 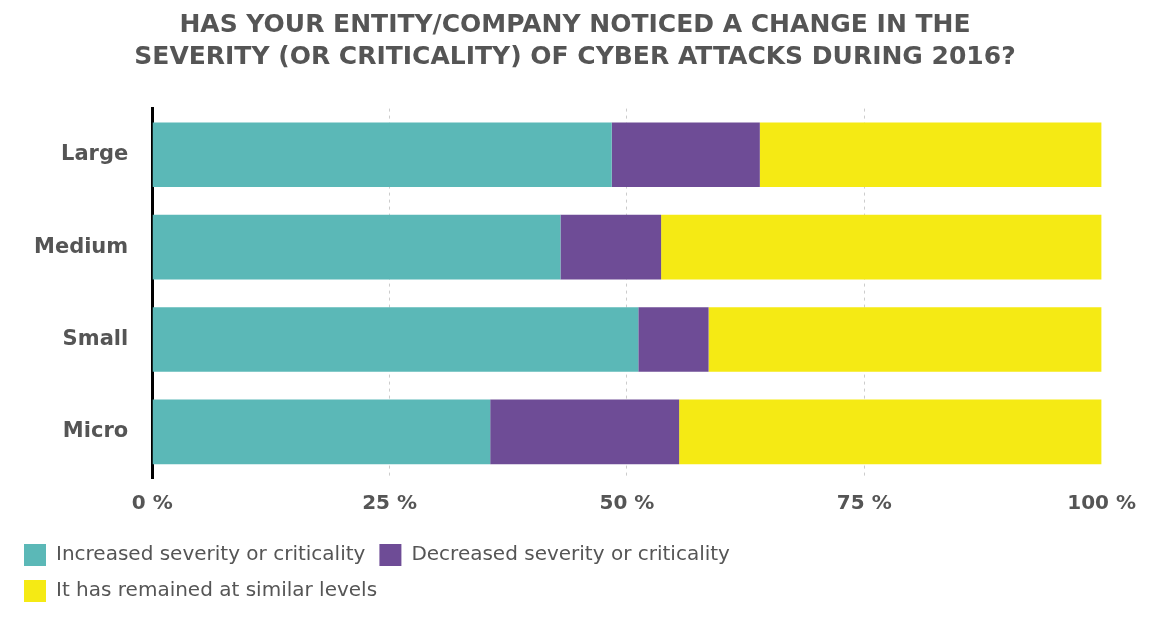 I want to click on y-tick-label: Small, so click(x=95, y=337).